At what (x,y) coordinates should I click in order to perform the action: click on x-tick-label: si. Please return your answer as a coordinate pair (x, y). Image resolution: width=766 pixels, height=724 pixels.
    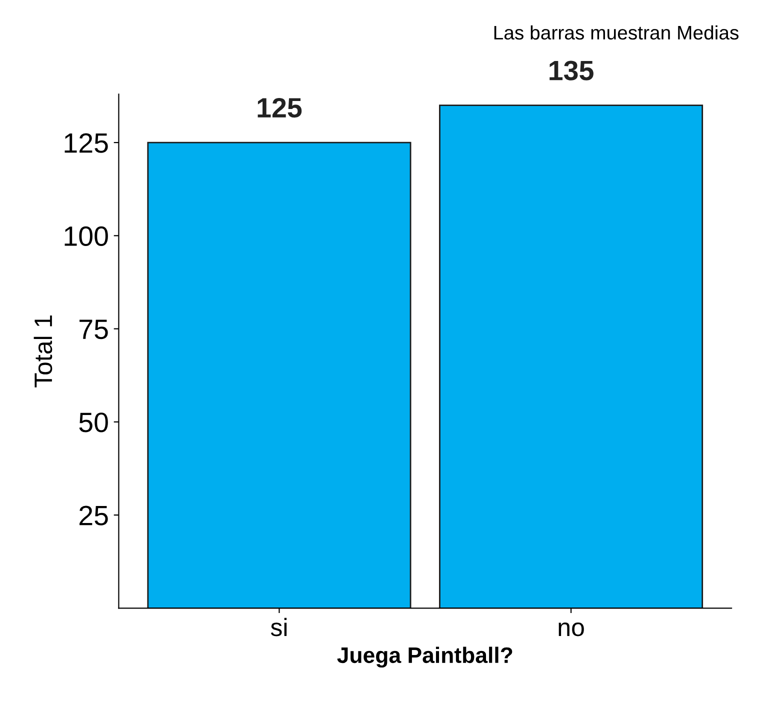
    Looking at the image, I should click on (278, 627).